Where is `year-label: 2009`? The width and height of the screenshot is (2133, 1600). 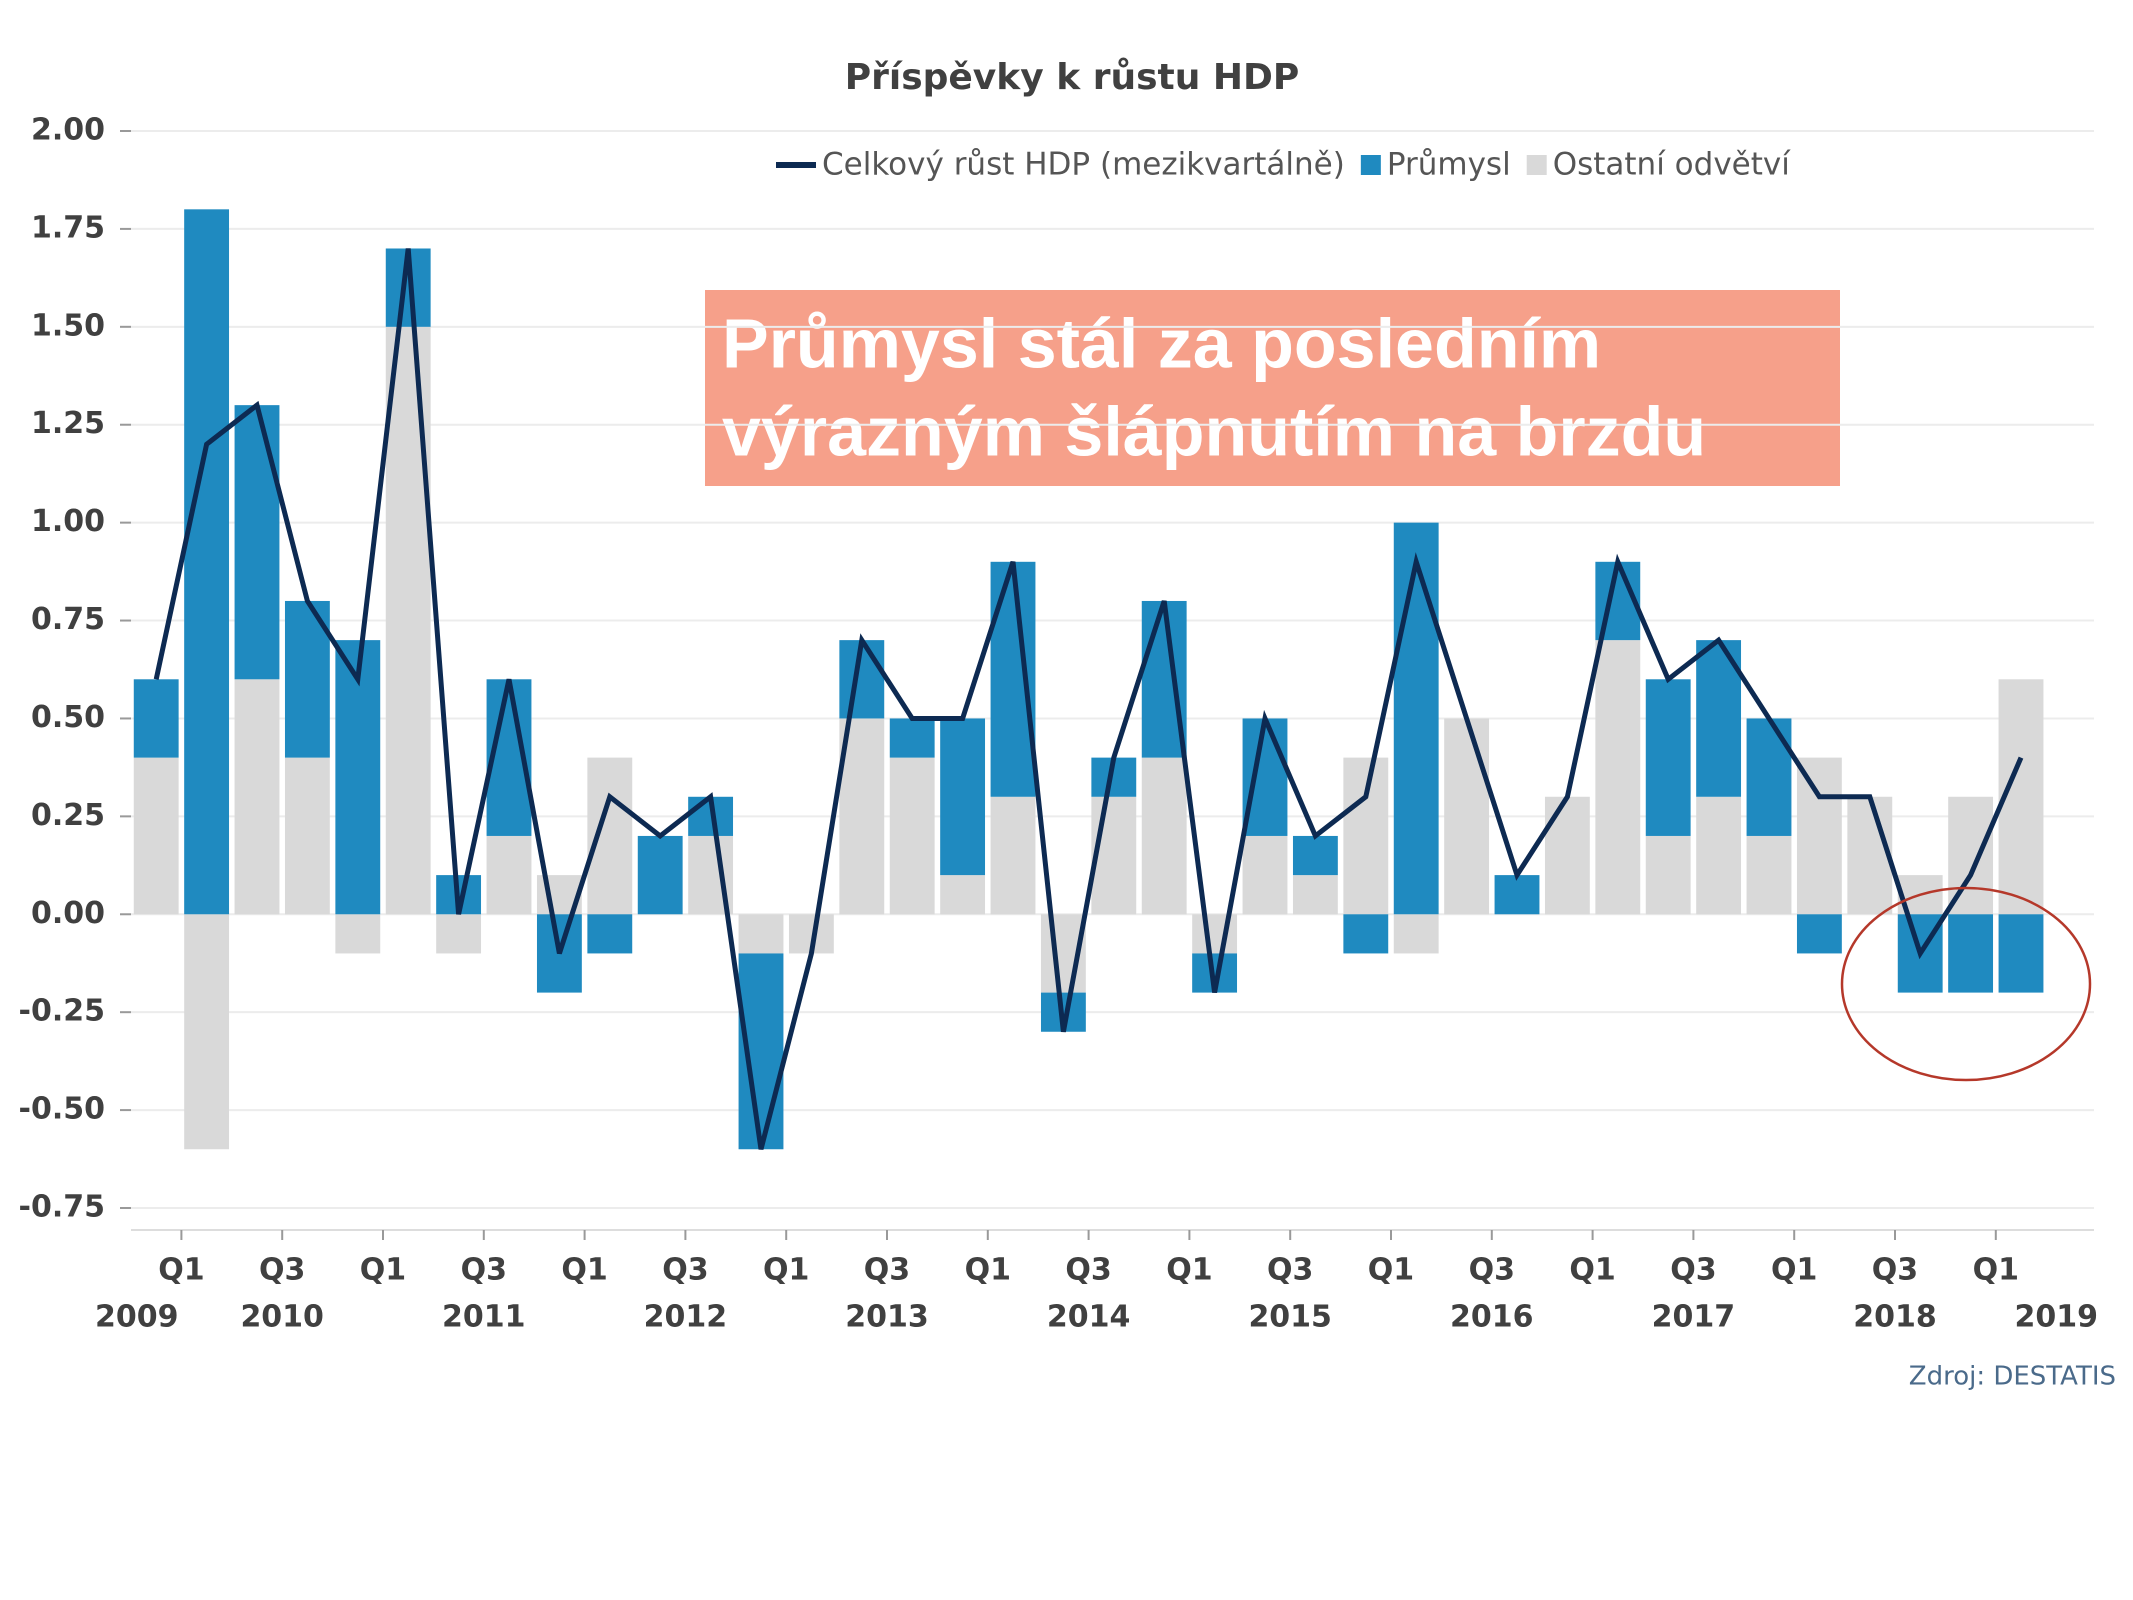
year-label: 2009 is located at coordinates (137, 1317).